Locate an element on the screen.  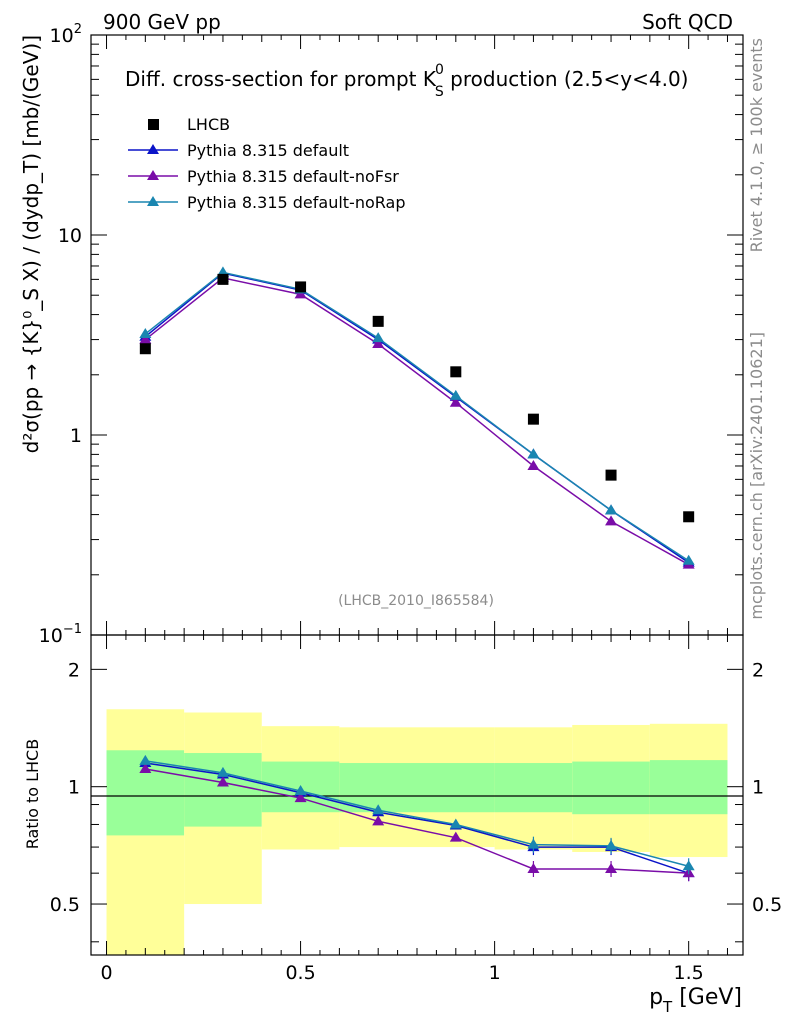
legend-marker-default is located at coordinates (153, 149).